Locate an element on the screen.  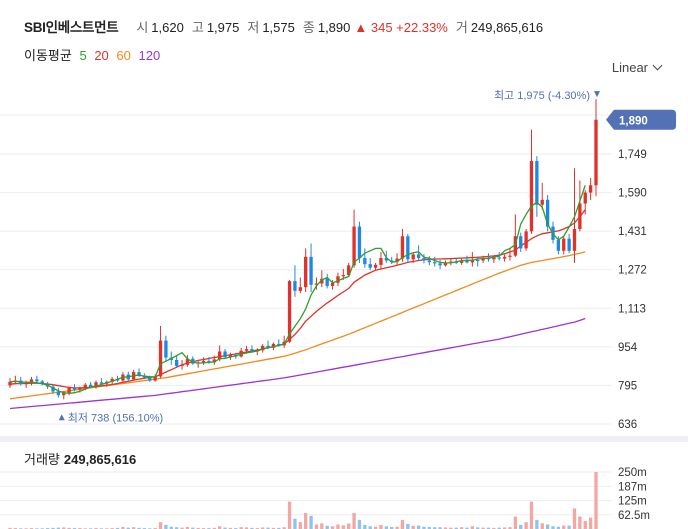
ma-legend-120: 120 is located at coordinates (149, 55).